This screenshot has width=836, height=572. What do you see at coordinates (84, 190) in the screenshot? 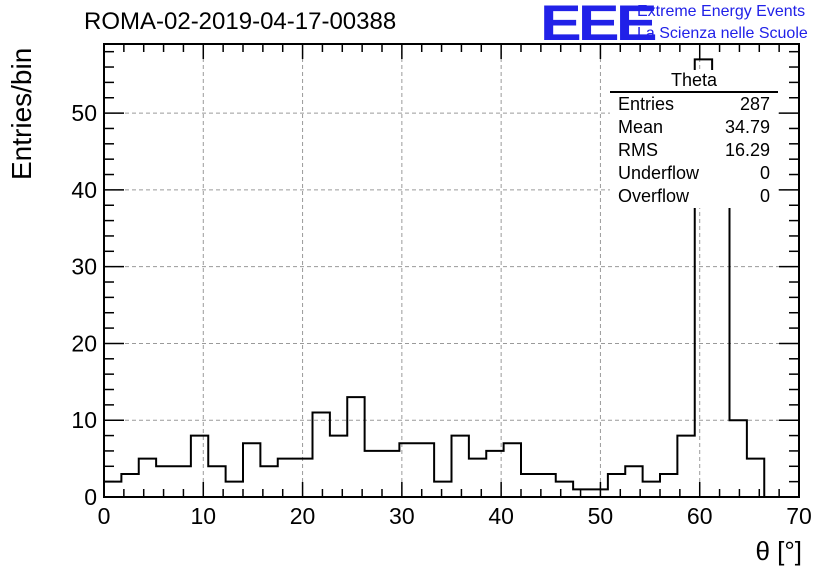
I see `y-tick-label: 40` at bounding box center [84, 190].